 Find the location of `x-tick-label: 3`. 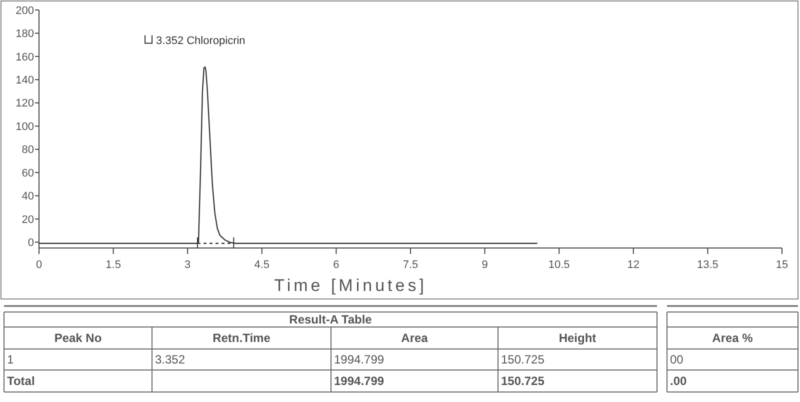

x-tick-label: 3 is located at coordinates (187, 265).